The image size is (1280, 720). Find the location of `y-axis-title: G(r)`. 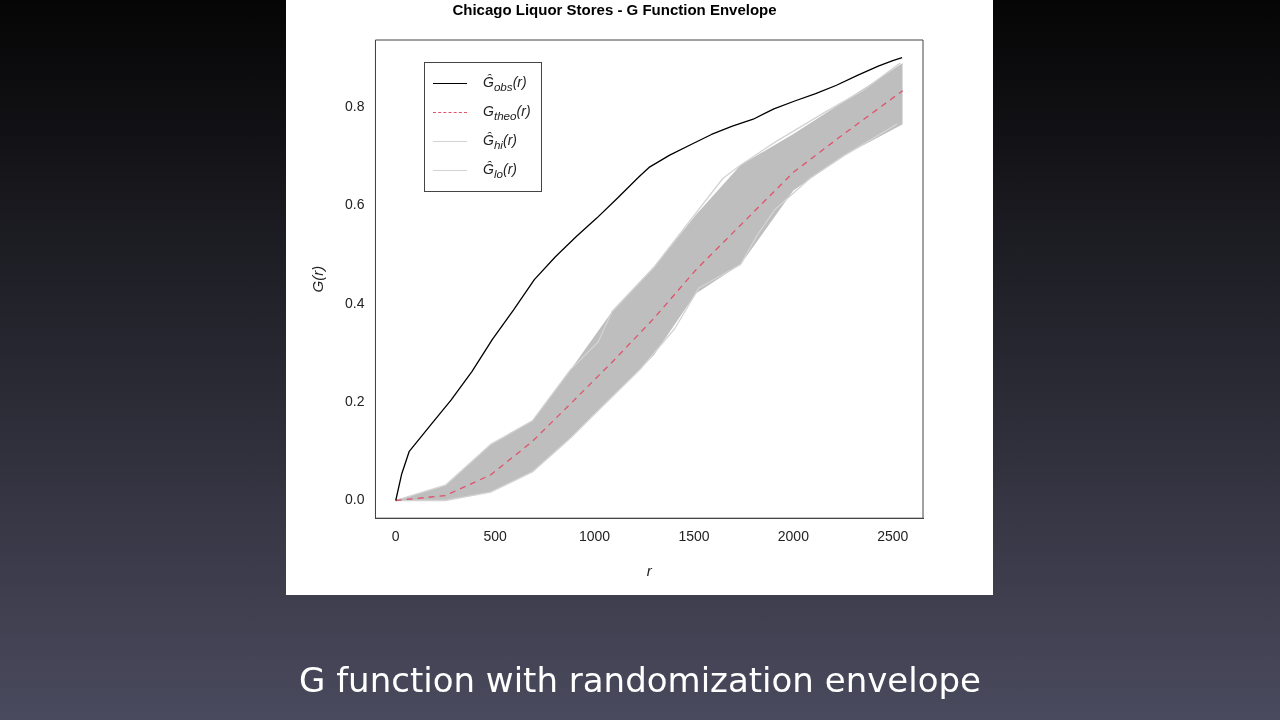

y-axis-title: G(r) is located at coordinates (318, 279).